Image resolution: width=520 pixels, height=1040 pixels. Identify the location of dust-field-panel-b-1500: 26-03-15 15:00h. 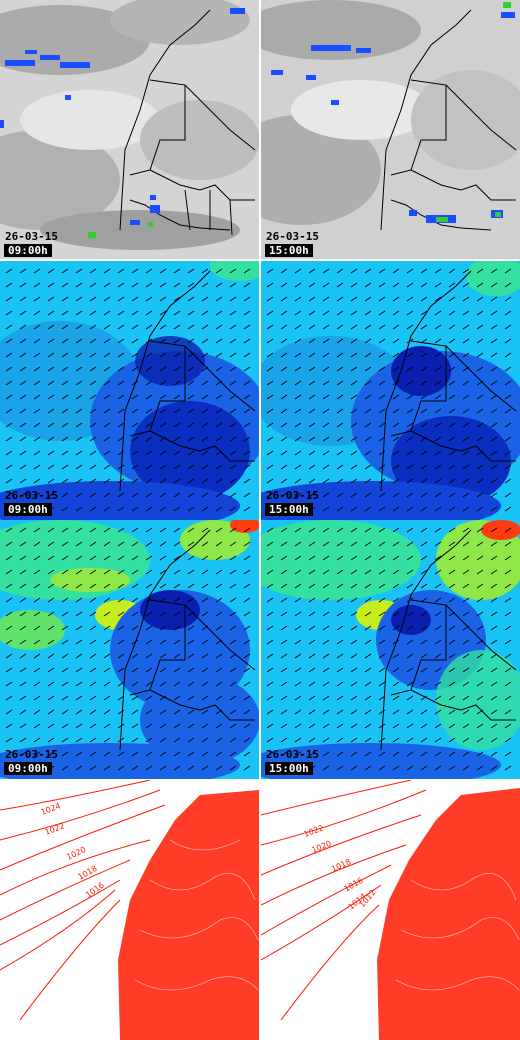
(390, 649).